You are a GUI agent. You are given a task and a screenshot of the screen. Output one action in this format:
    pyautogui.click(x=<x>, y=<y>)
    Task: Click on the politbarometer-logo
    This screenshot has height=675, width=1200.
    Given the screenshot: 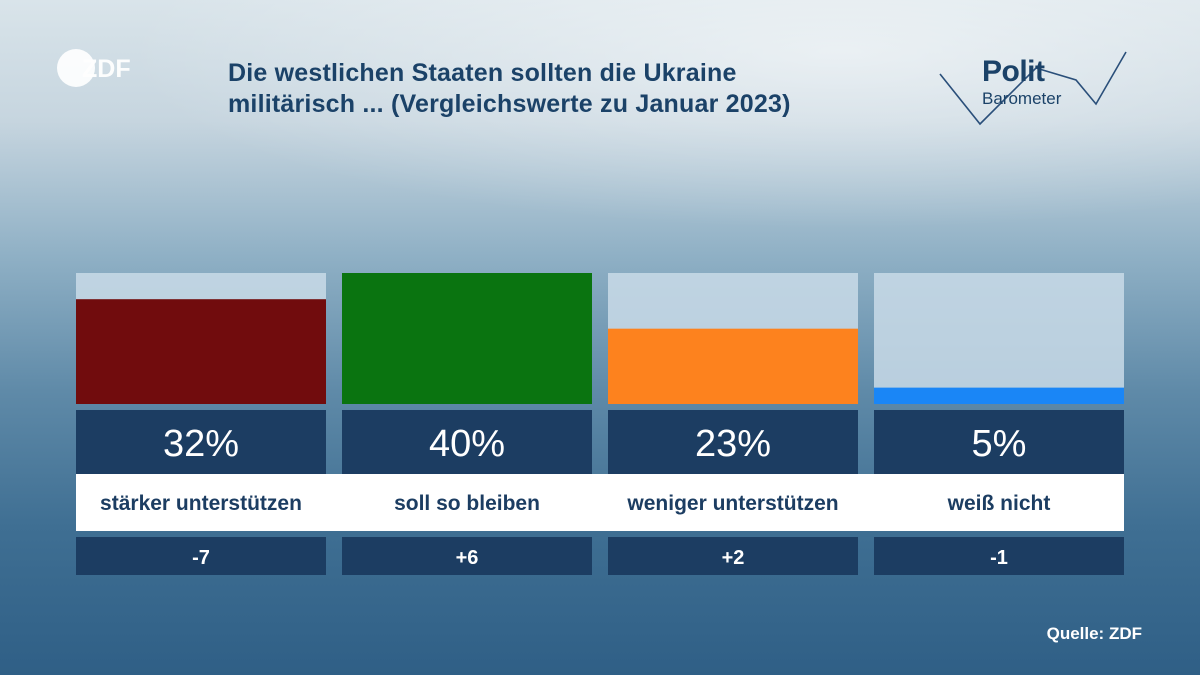 What is the action you would take?
    pyautogui.click(x=1033, y=88)
    